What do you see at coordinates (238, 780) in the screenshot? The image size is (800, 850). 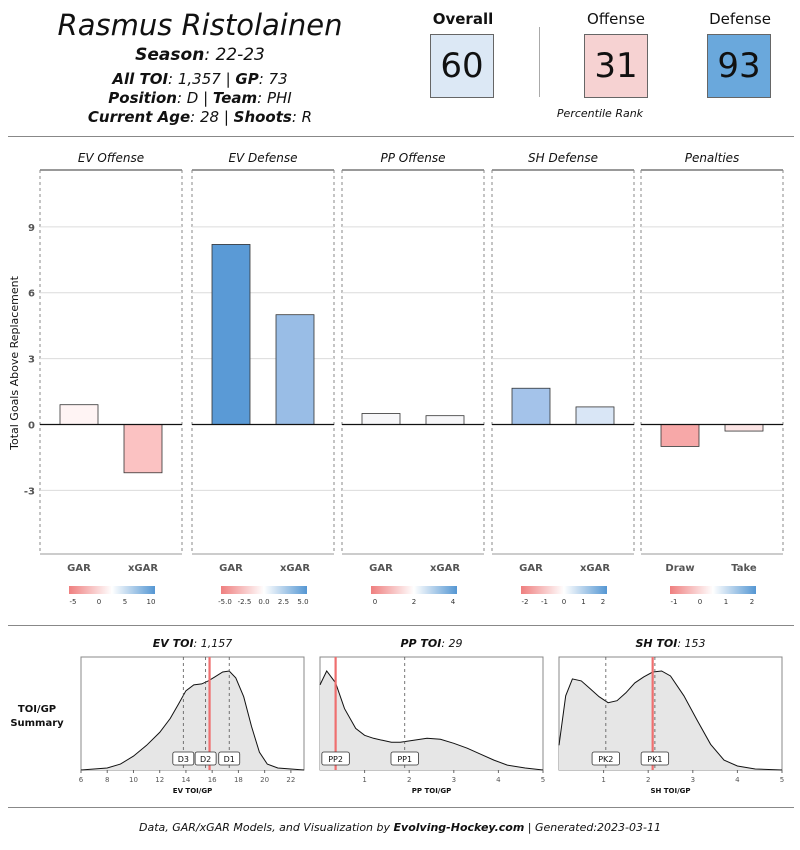 I see `x-tick-label: 18` at bounding box center [238, 780].